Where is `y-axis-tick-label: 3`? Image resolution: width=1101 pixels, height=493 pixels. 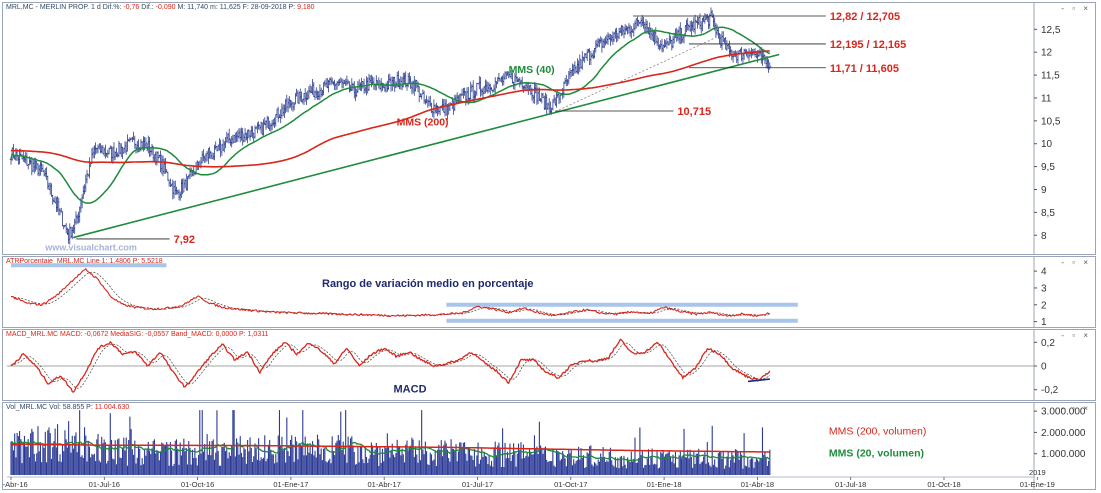 y-axis-tick-label: 3 is located at coordinates (1044, 288).